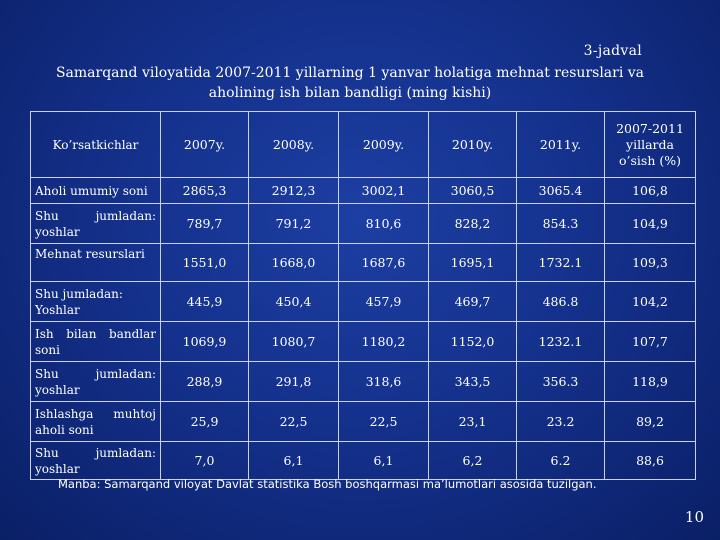 This screenshot has height=540, width=720. What do you see at coordinates (95, 144) in the screenshot?
I see `header-indicators: Ko’rsatkichlar` at bounding box center [95, 144].